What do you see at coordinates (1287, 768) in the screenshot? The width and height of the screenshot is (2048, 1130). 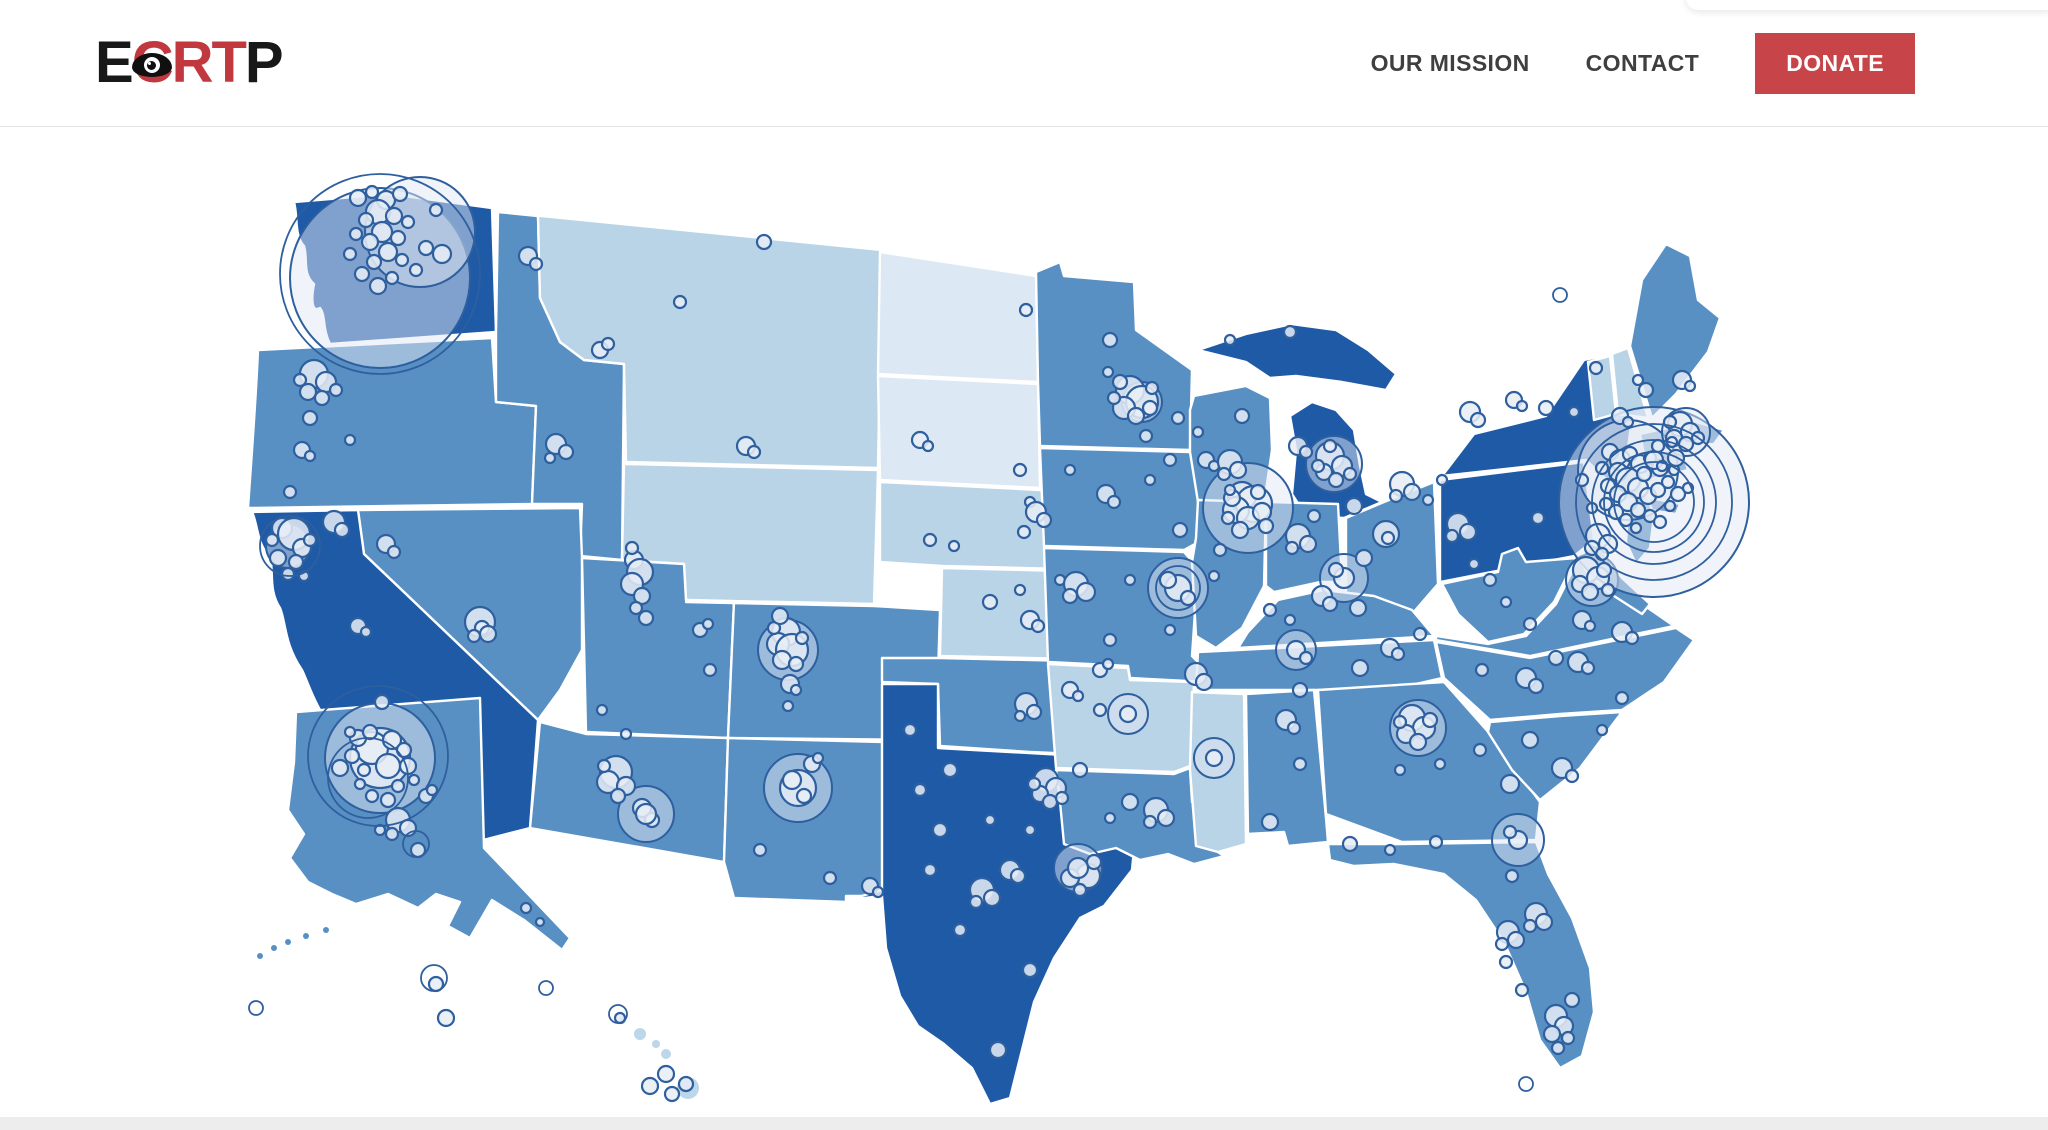 I see `state-AL` at bounding box center [1287, 768].